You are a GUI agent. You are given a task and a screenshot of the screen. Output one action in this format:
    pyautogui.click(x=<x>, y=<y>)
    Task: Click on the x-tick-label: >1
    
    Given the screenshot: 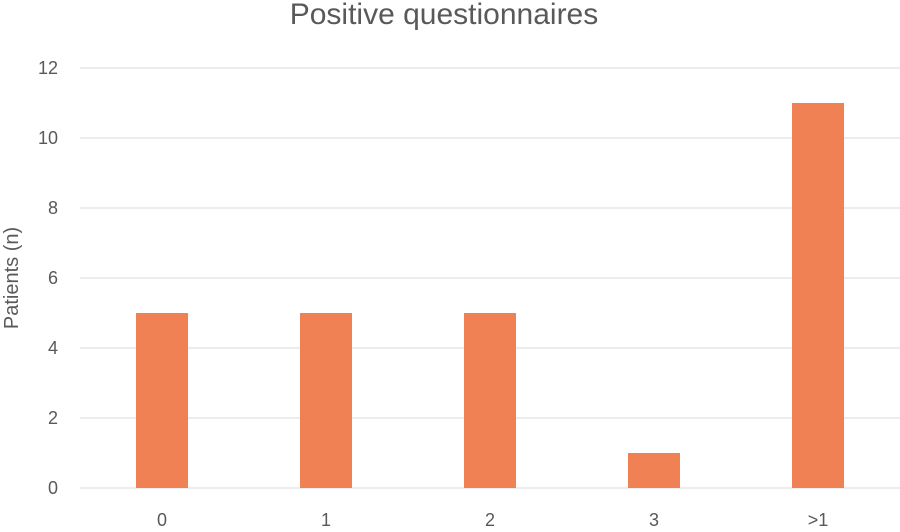 What is the action you would take?
    pyautogui.click(x=818, y=518)
    